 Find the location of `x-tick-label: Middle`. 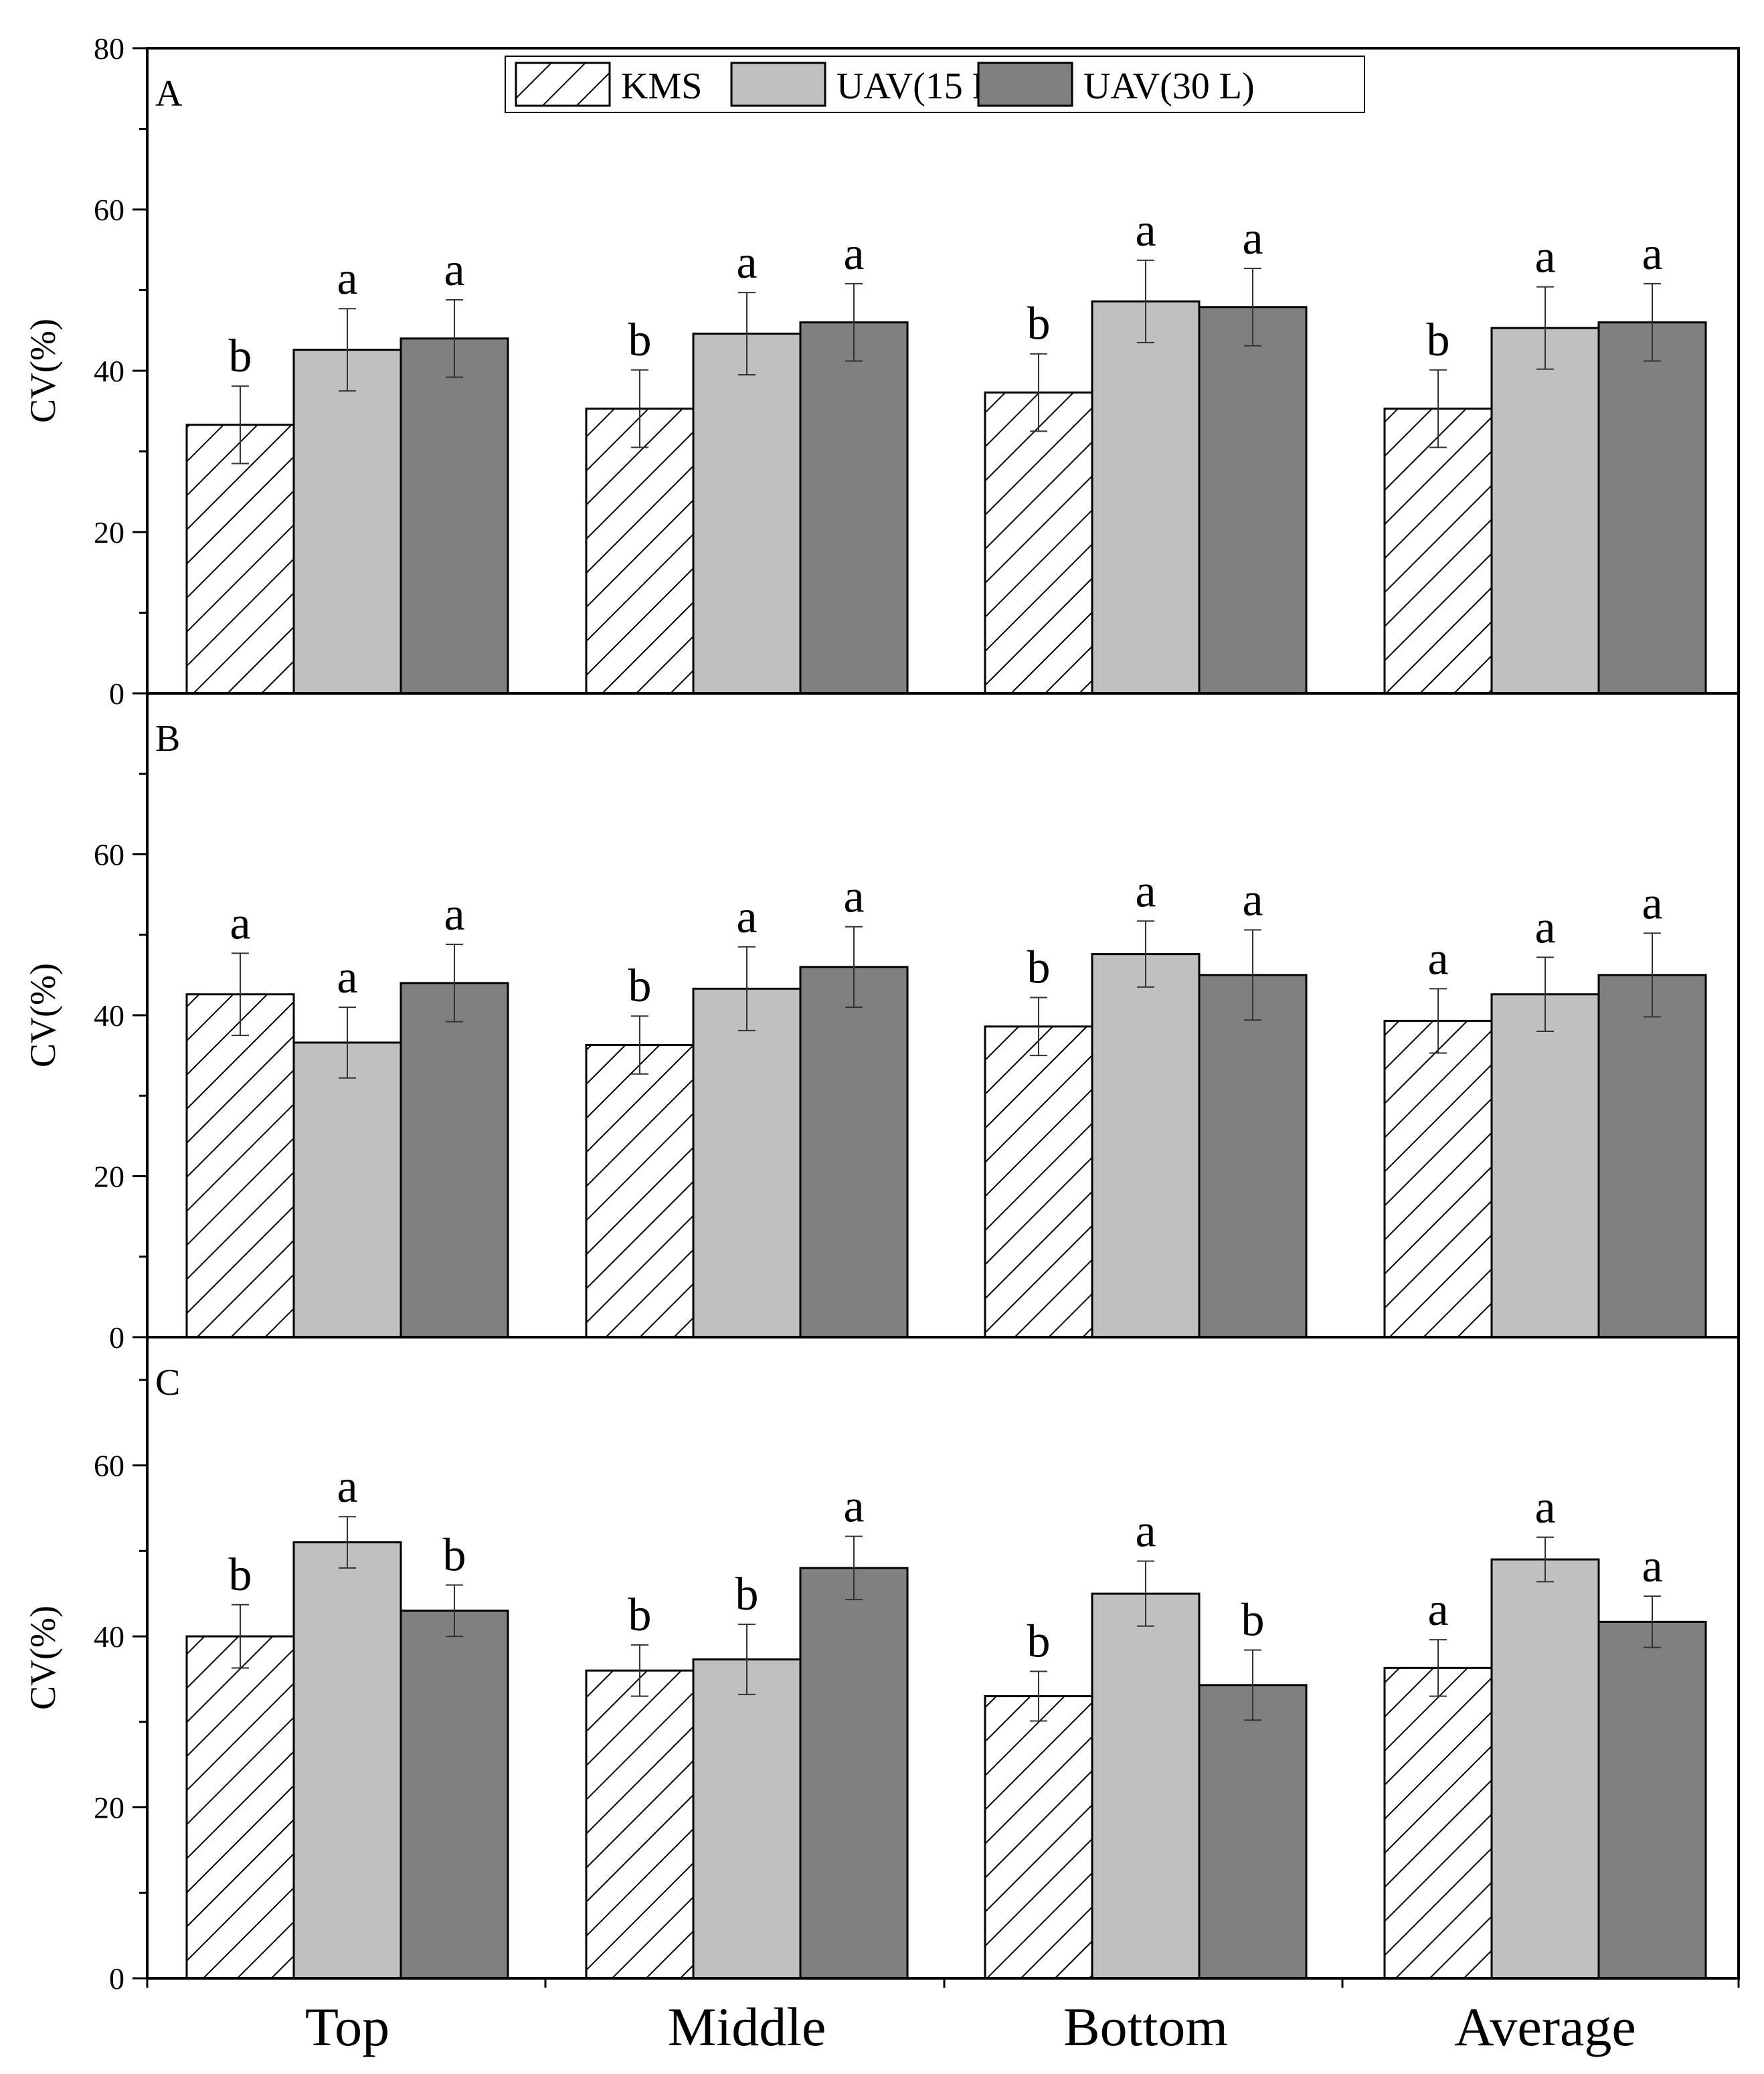

x-tick-label: Middle is located at coordinates (747, 2026).